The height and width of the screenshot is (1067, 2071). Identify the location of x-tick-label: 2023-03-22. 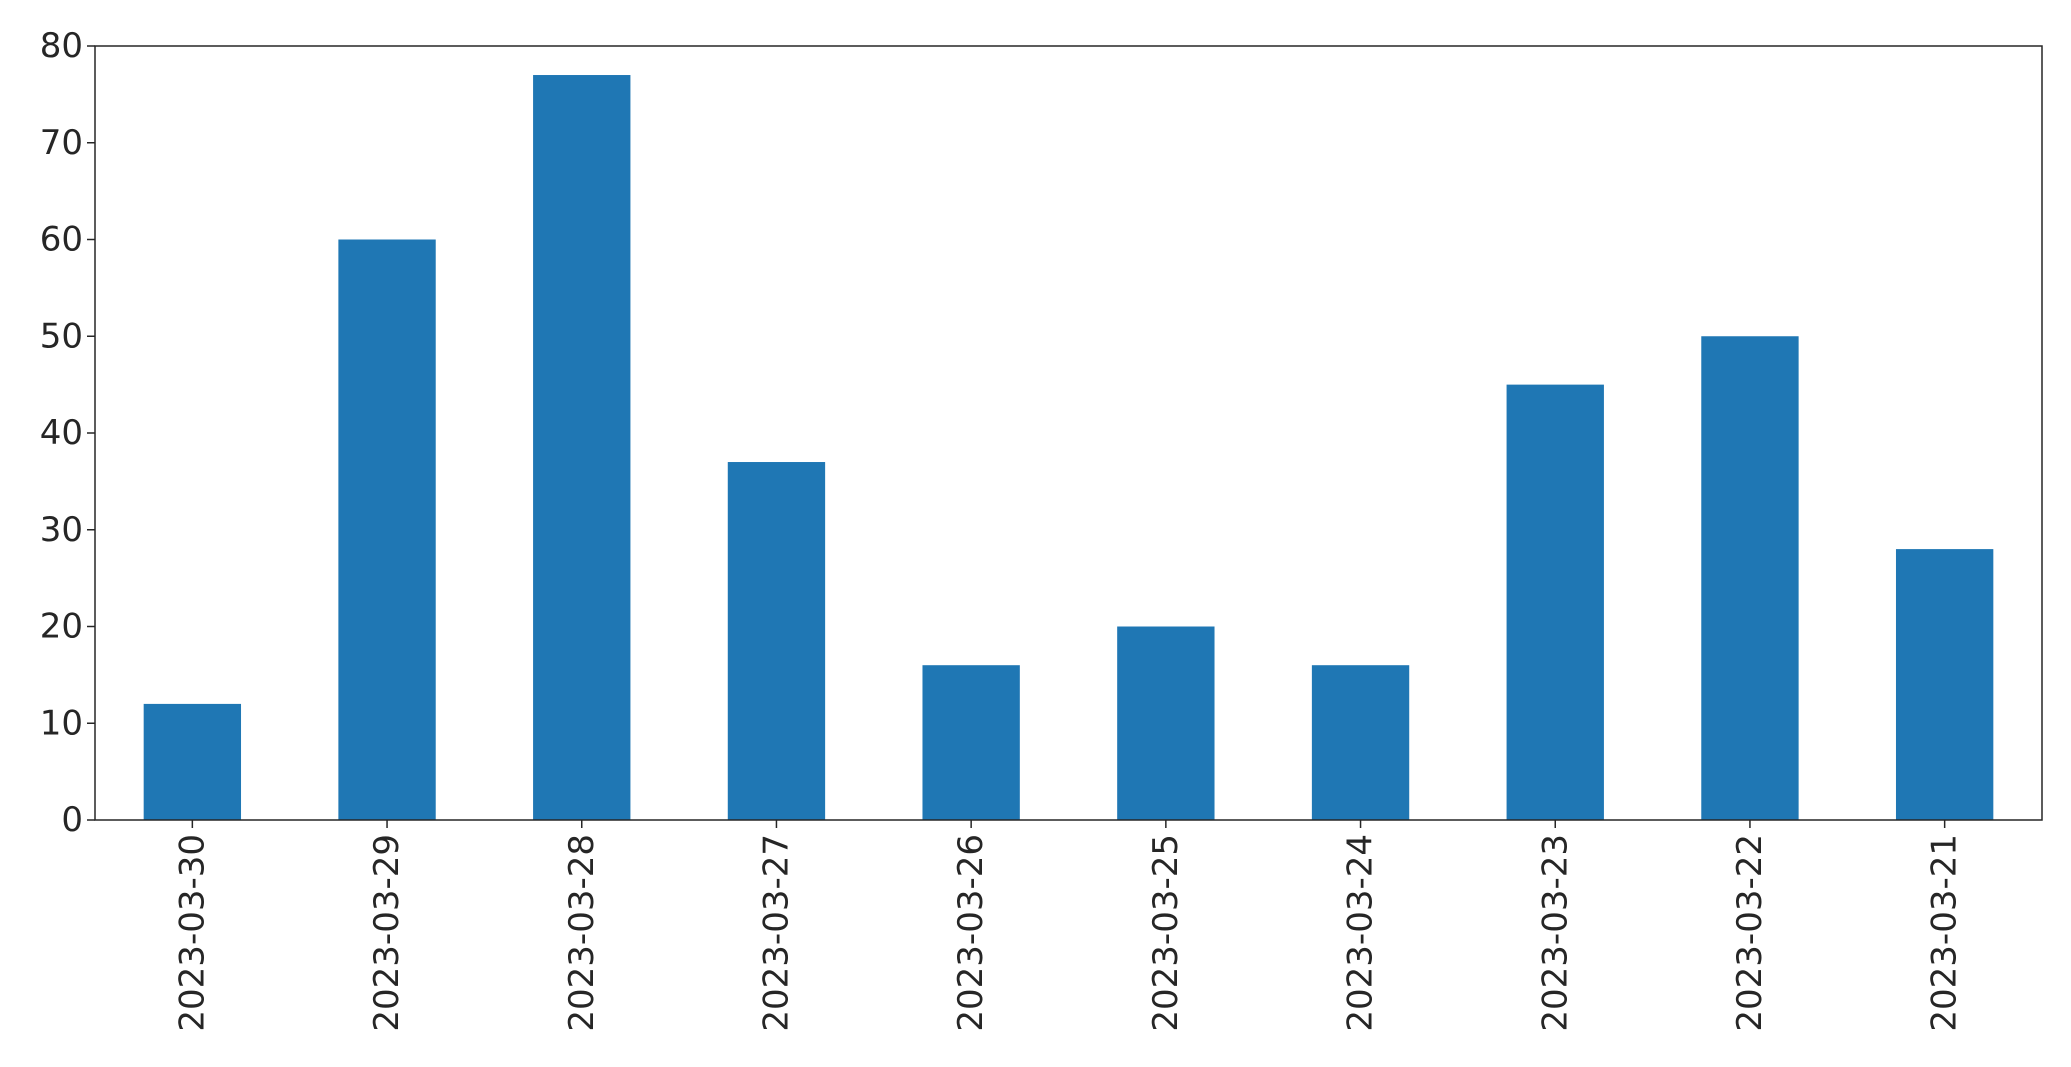
(1750, 933).